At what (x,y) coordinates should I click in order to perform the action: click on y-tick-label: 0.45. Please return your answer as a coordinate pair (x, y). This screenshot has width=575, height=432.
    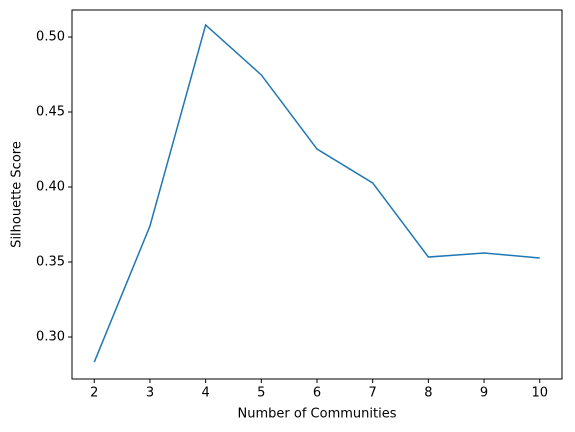
    Looking at the image, I should click on (50, 112).